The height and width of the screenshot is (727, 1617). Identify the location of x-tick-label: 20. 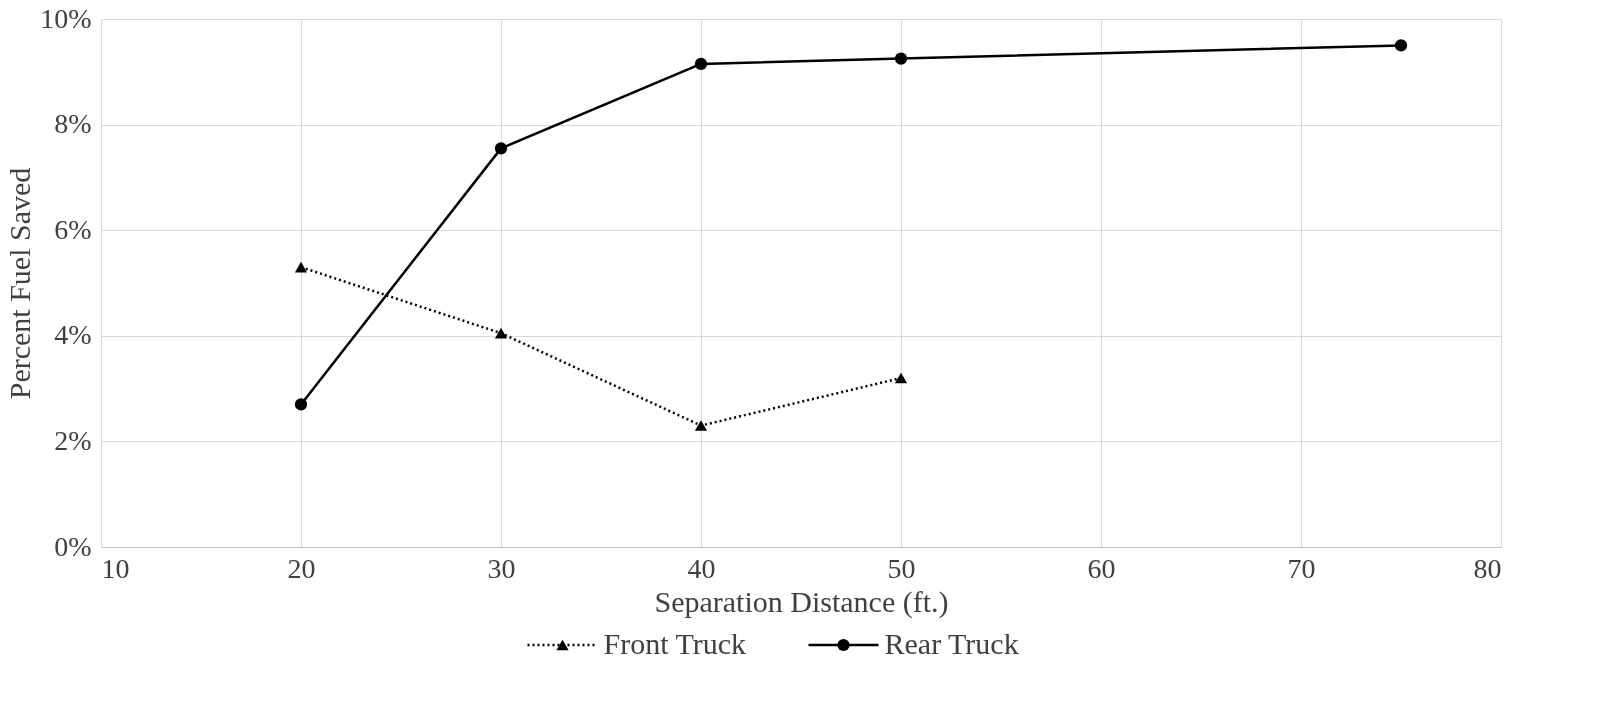
(301, 568).